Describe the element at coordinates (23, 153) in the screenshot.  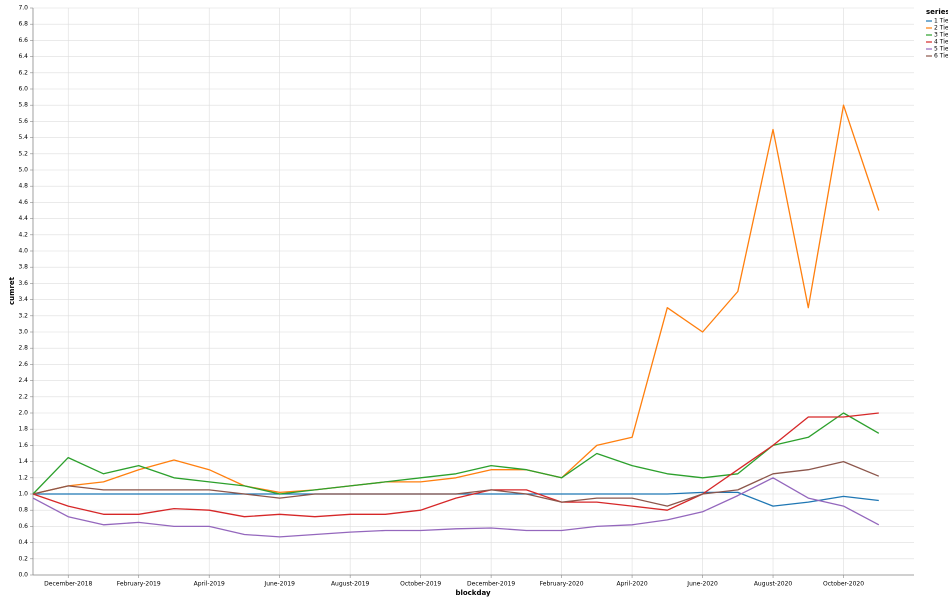
I see `y-tick-label: 5.2` at that location.